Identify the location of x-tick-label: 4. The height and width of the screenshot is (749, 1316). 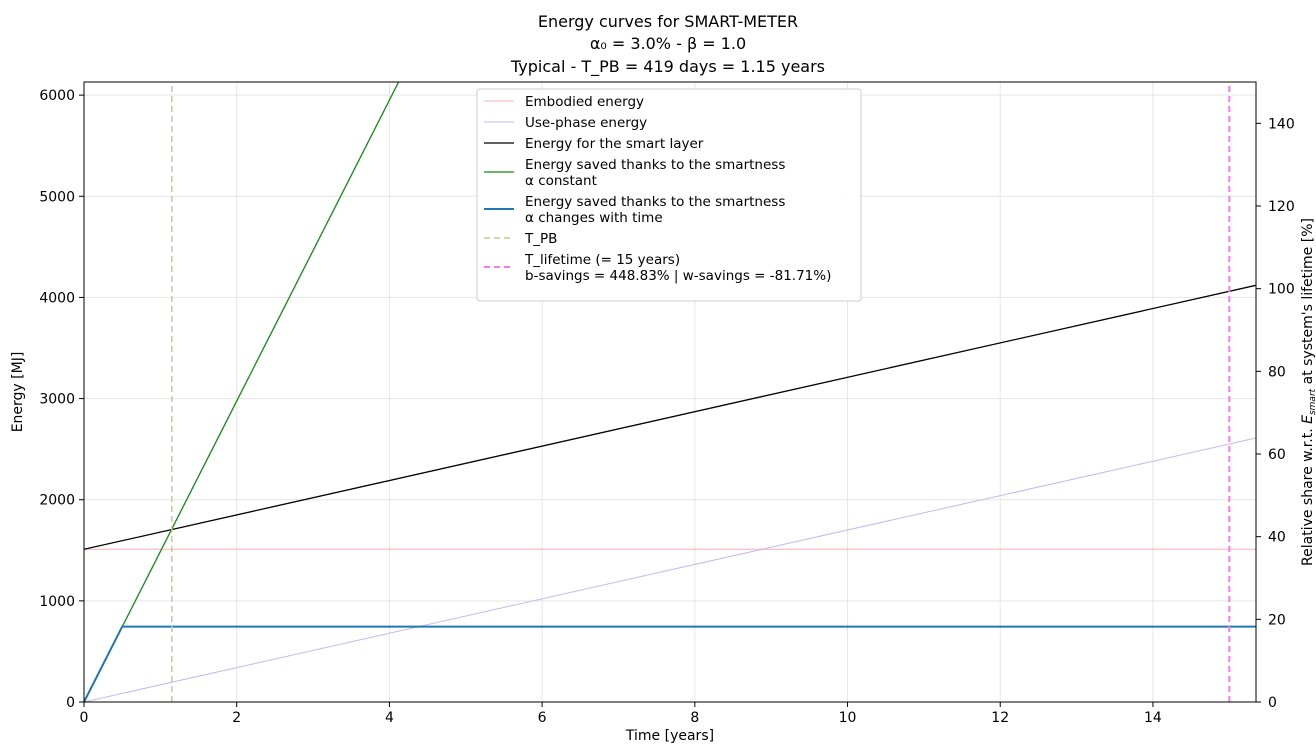
(389, 718).